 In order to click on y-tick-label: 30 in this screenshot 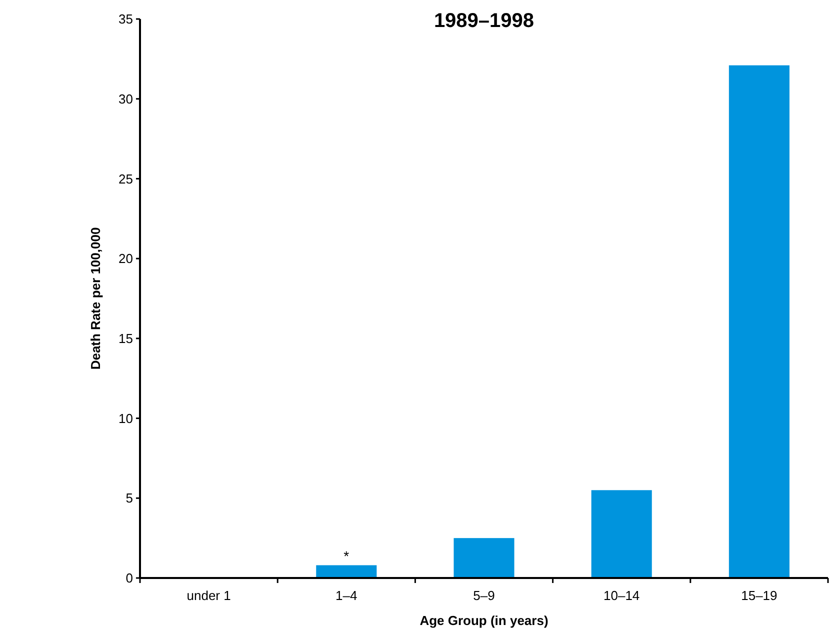, I will do `click(125, 98)`.